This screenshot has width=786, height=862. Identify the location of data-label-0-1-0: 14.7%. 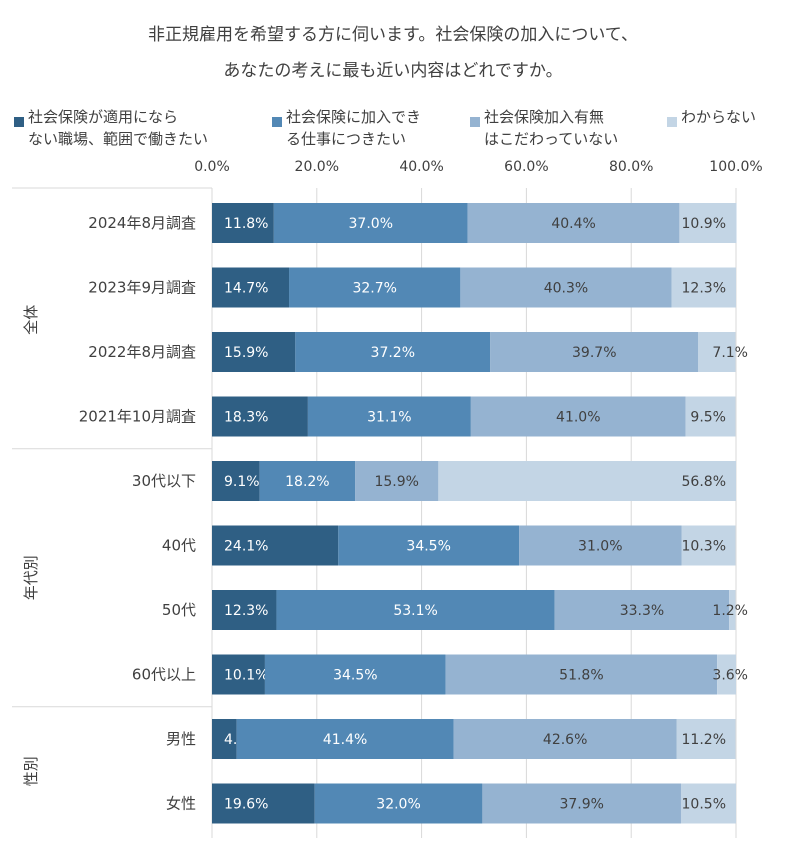
(246, 289).